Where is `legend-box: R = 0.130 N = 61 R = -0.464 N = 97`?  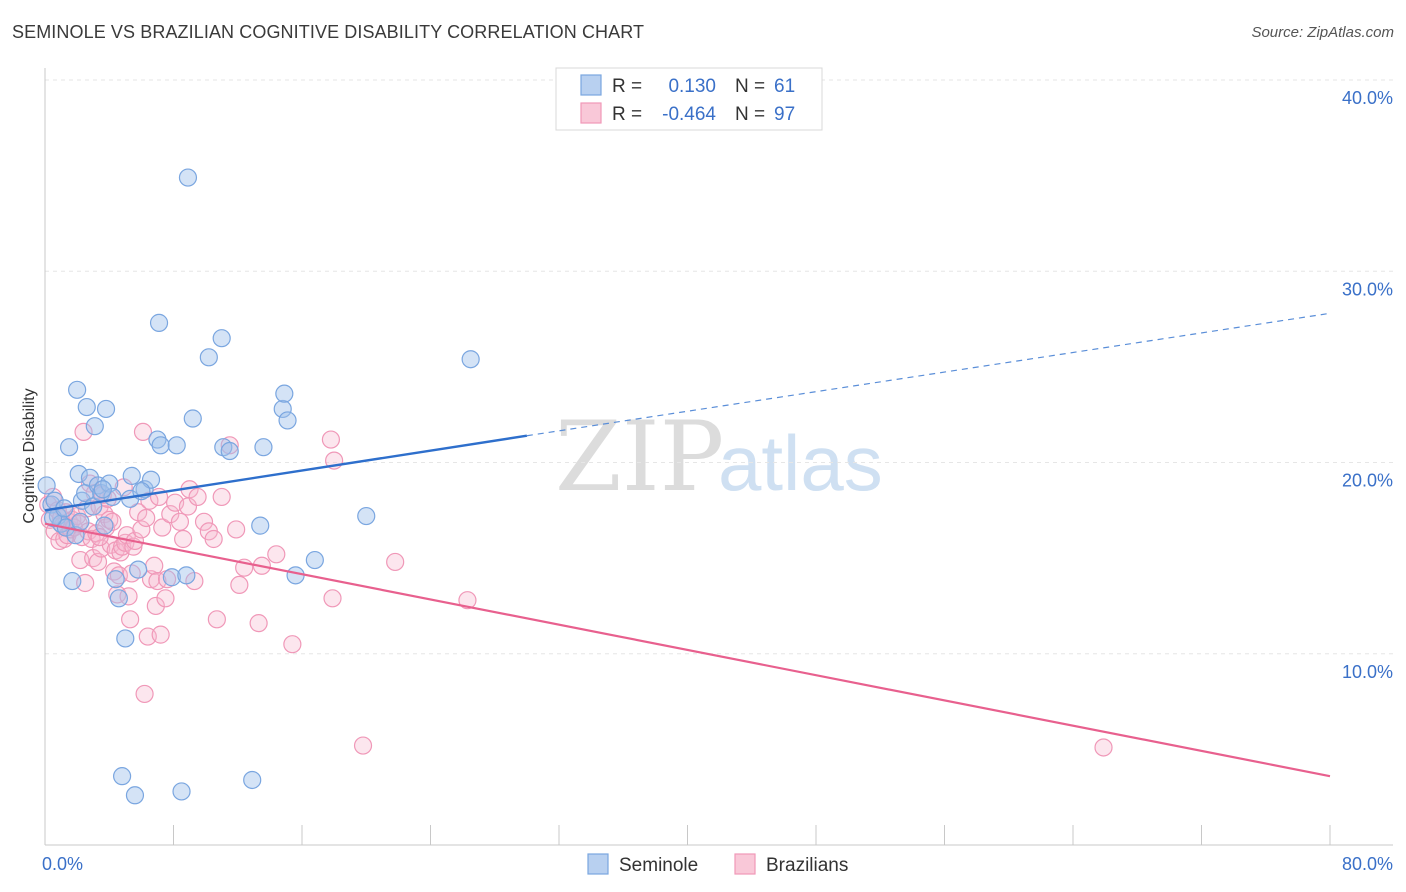 legend-box: R = 0.130 N = 61 R = -0.464 N = 97 is located at coordinates (689, 99).